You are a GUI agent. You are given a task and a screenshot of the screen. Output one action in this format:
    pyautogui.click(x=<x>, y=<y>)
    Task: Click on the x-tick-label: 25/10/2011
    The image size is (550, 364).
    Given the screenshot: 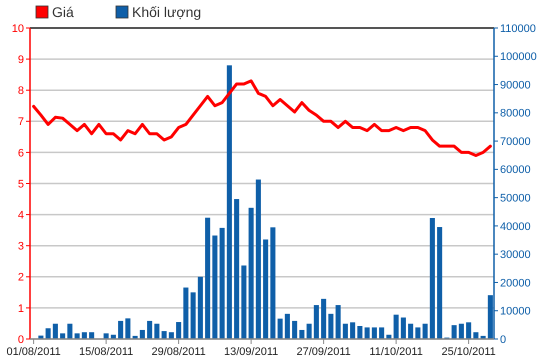 What is the action you would take?
    pyautogui.click(x=469, y=352)
    